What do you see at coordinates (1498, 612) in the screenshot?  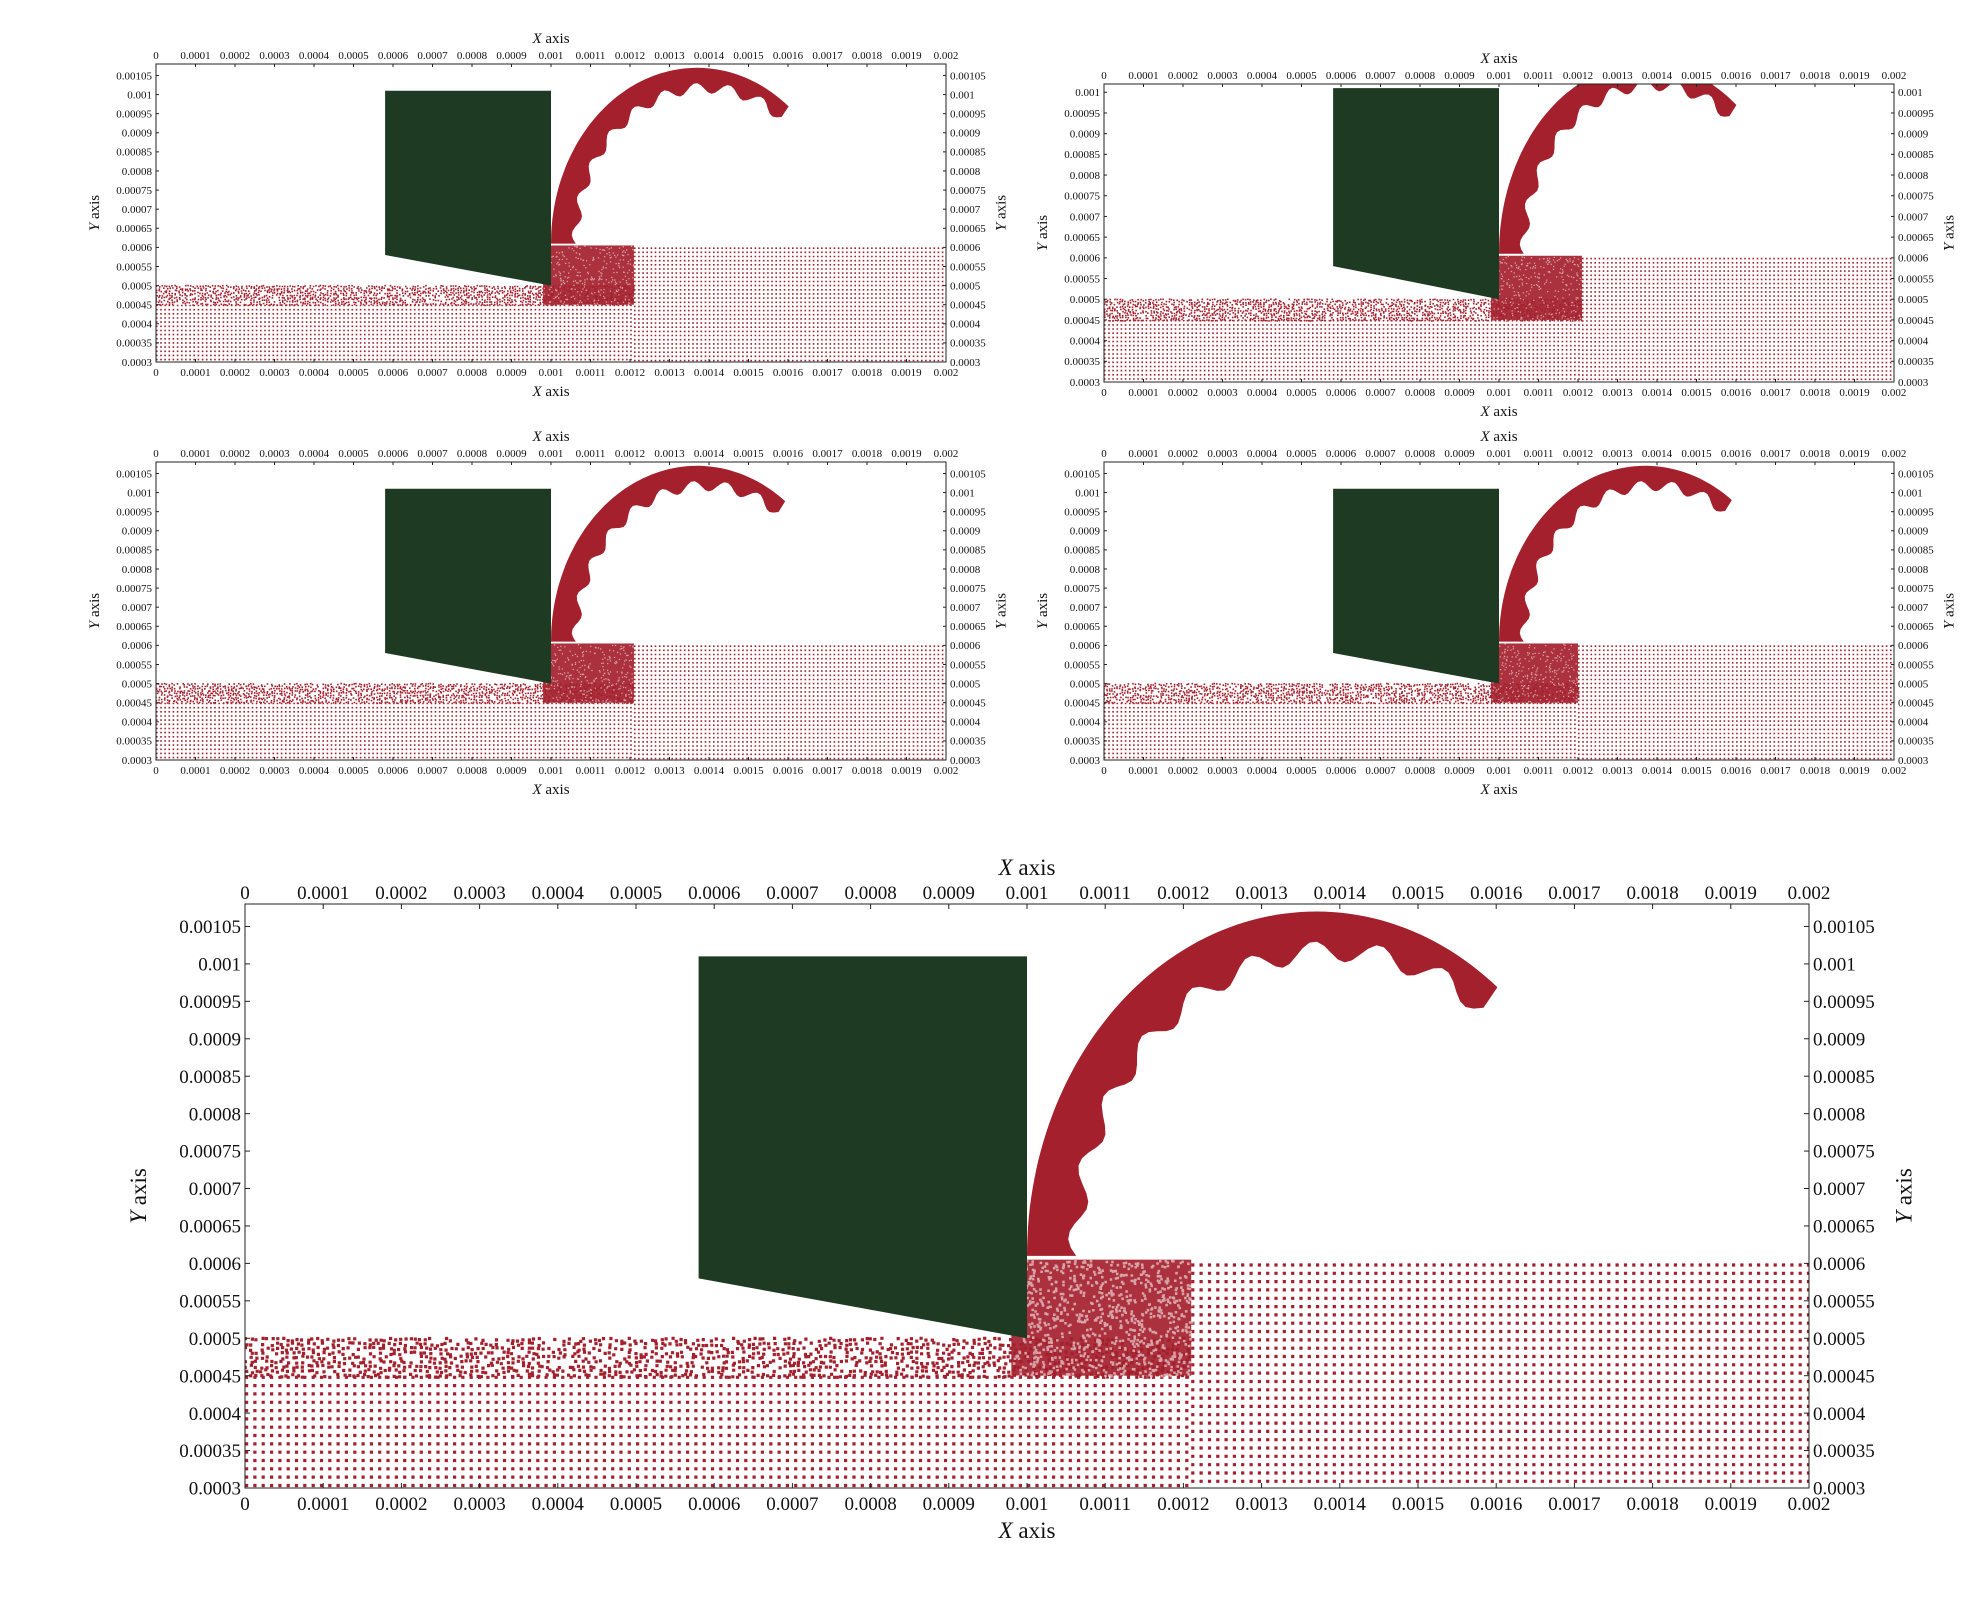 I see `plot-area` at bounding box center [1498, 612].